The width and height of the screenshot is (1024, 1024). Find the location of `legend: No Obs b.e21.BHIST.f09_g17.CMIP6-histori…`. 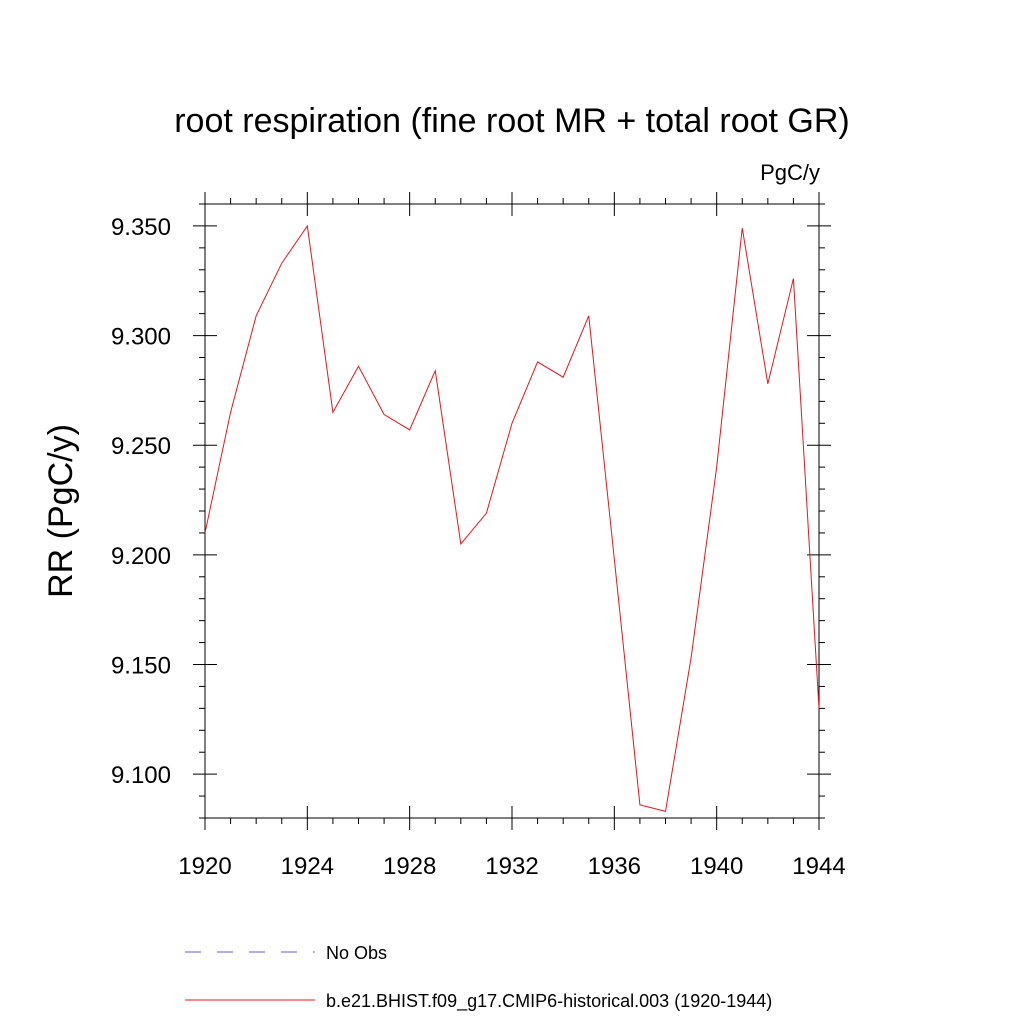

legend: No Obs b.e21.BHIST.f09_g17.CMIP6-histori… is located at coordinates (478, 977).